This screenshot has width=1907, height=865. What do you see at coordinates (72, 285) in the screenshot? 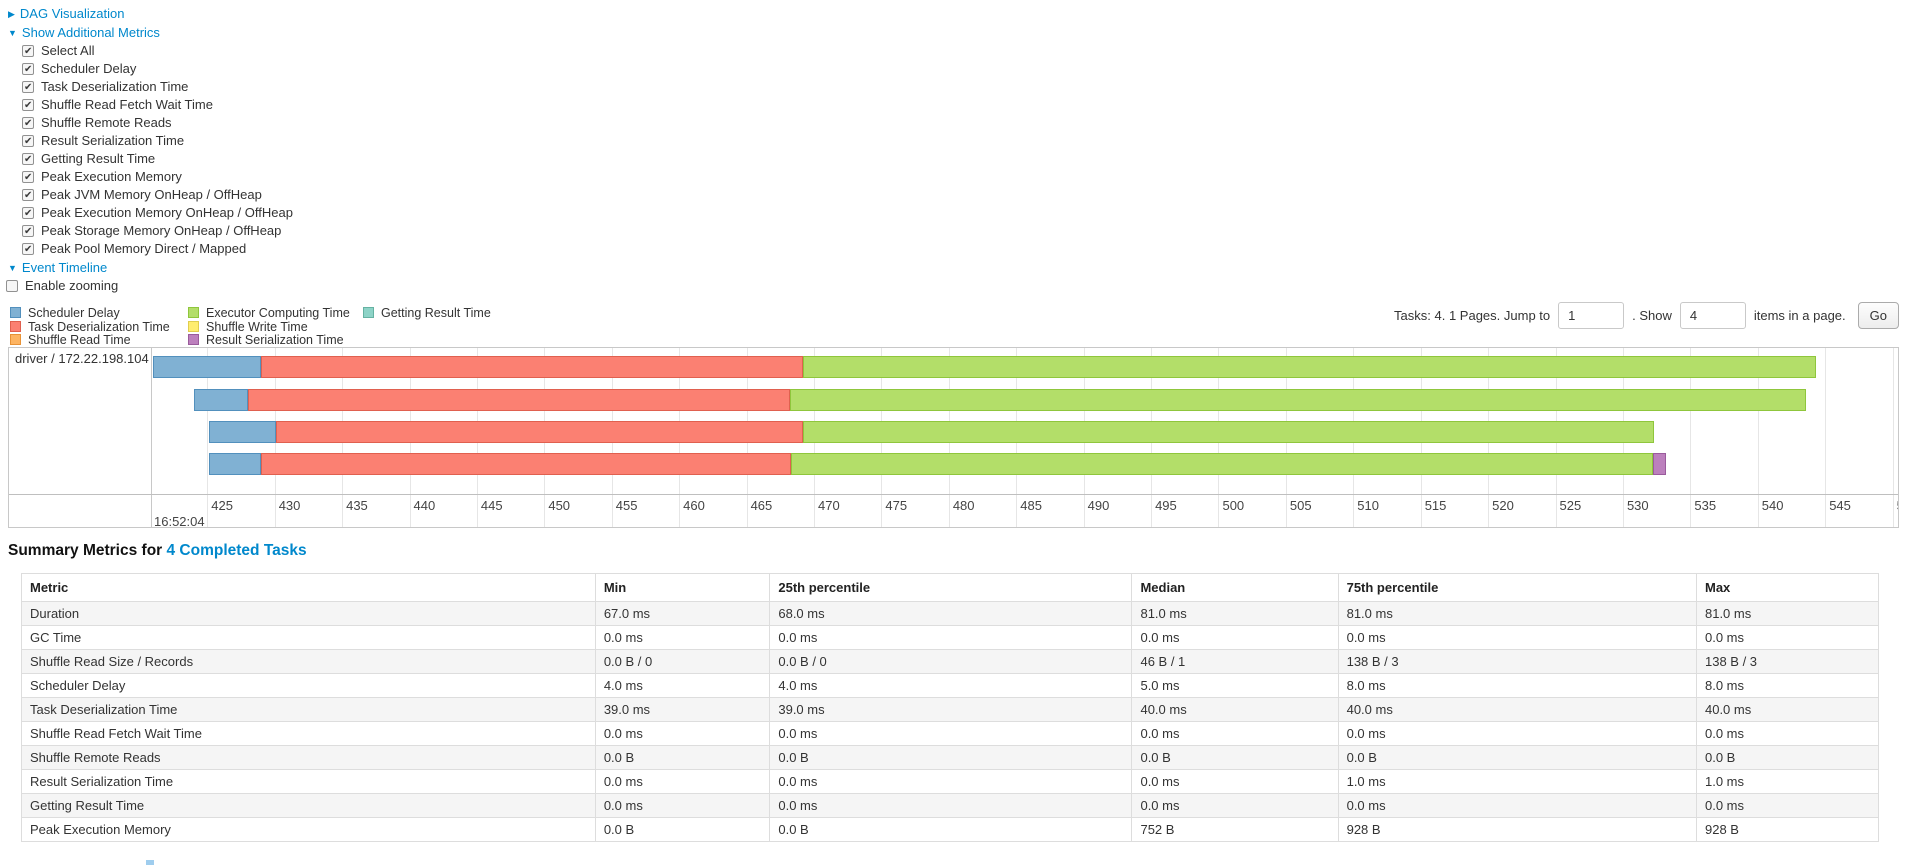
I see `enable-zooming-label: Enable zooming` at bounding box center [72, 285].